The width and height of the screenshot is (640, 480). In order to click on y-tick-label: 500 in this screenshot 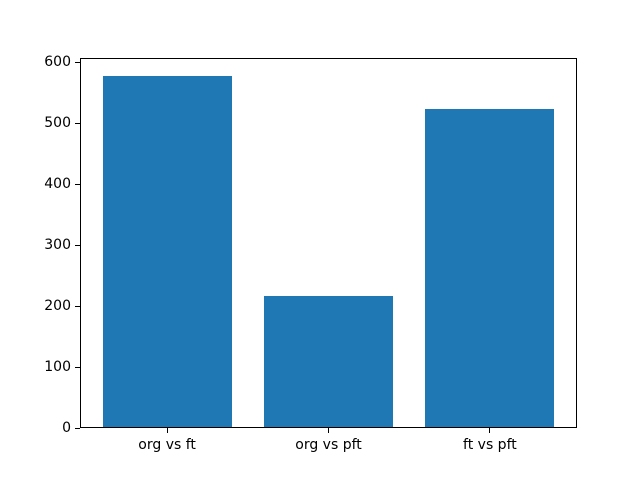, I will do `click(57, 123)`.